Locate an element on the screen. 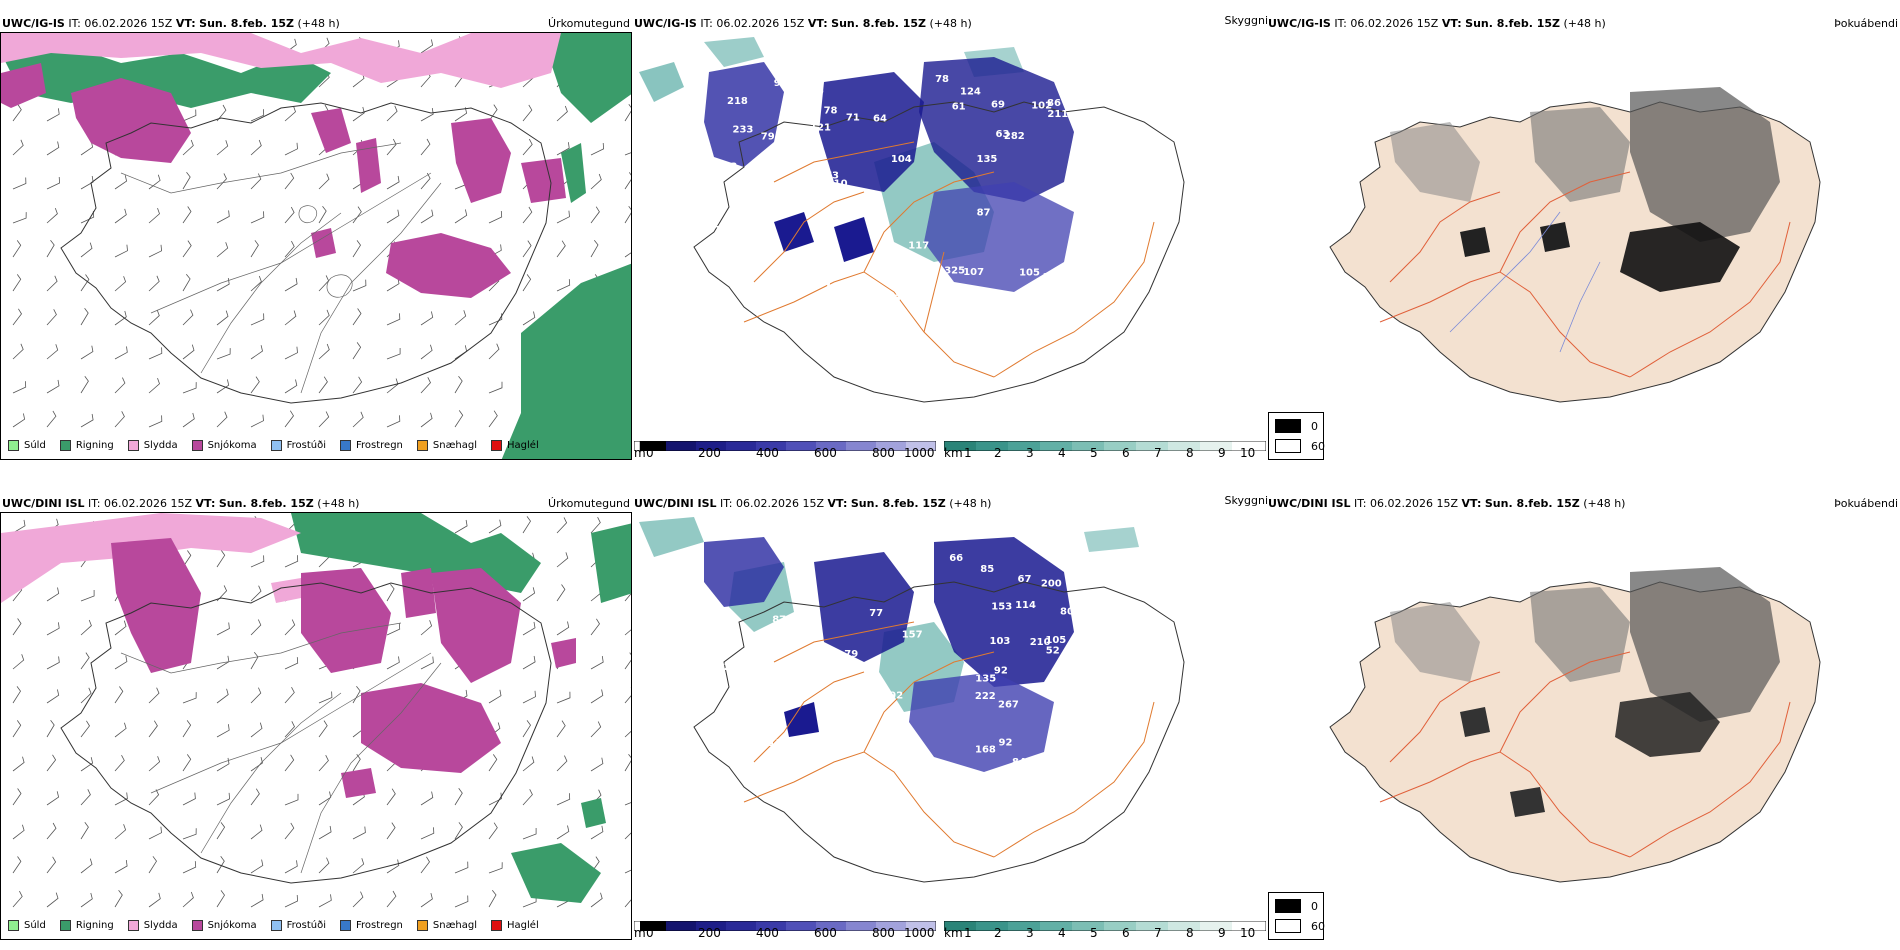  elevation-label: 94 is located at coordinates (781, 83).